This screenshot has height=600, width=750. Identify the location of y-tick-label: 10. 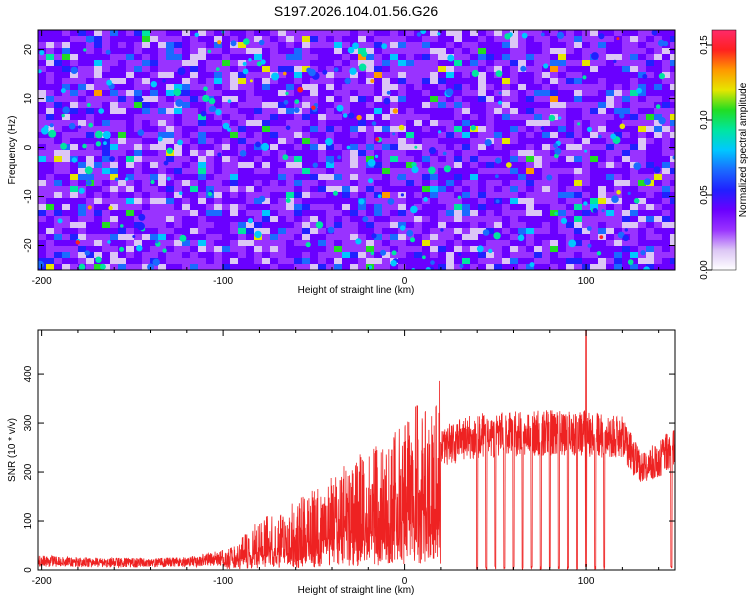
(28, 99).